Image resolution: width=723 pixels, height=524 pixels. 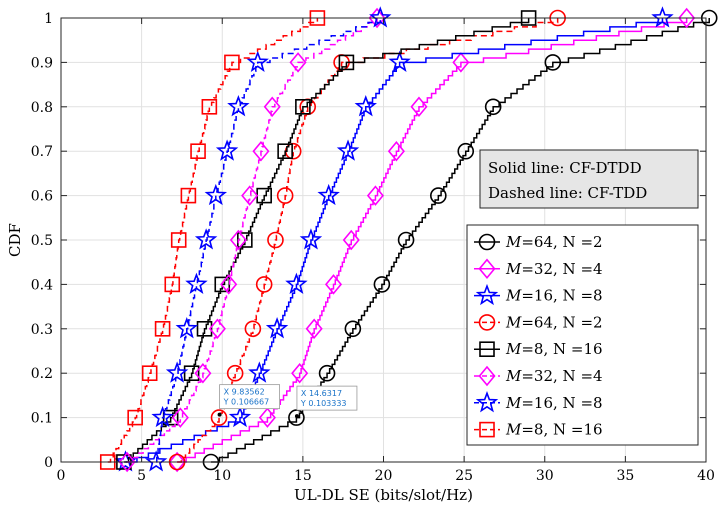 I want to click on x-tick-label: 5, so click(x=141, y=476).